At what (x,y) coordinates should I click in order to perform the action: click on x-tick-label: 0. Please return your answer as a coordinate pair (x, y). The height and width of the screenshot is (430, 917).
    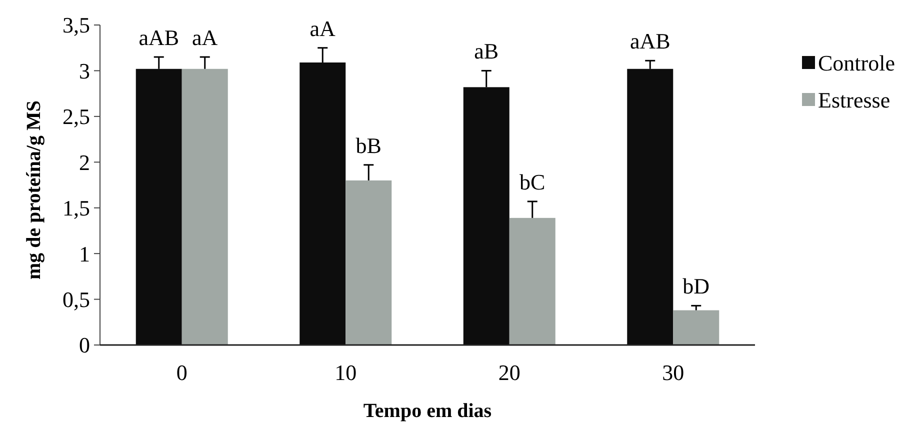
    Looking at the image, I should click on (182, 372).